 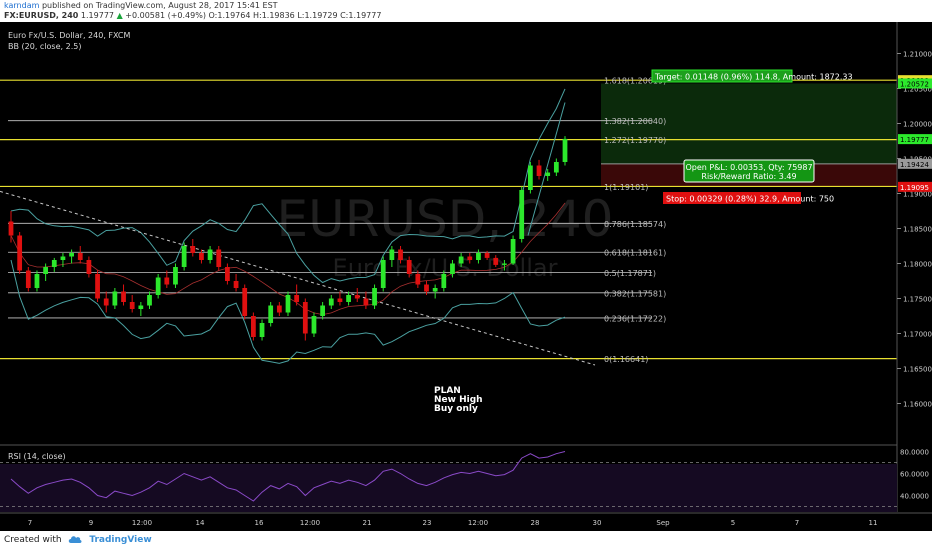 What do you see at coordinates (917, 55) in the screenshot?
I see `price-tick-label: 1.21000` at bounding box center [917, 55].